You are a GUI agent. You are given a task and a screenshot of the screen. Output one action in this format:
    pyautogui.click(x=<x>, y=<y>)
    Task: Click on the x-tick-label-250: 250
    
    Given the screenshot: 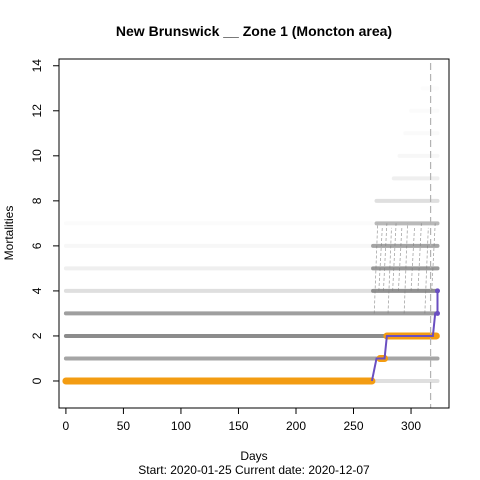 What is the action you would take?
    pyautogui.click(x=353, y=426)
    